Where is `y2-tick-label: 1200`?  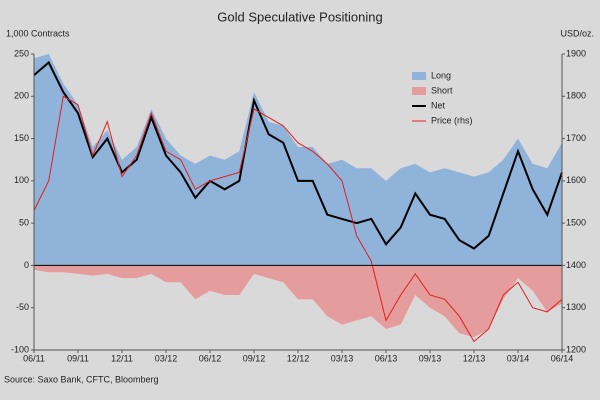
y2-tick-label: 1200 is located at coordinates (576, 349).